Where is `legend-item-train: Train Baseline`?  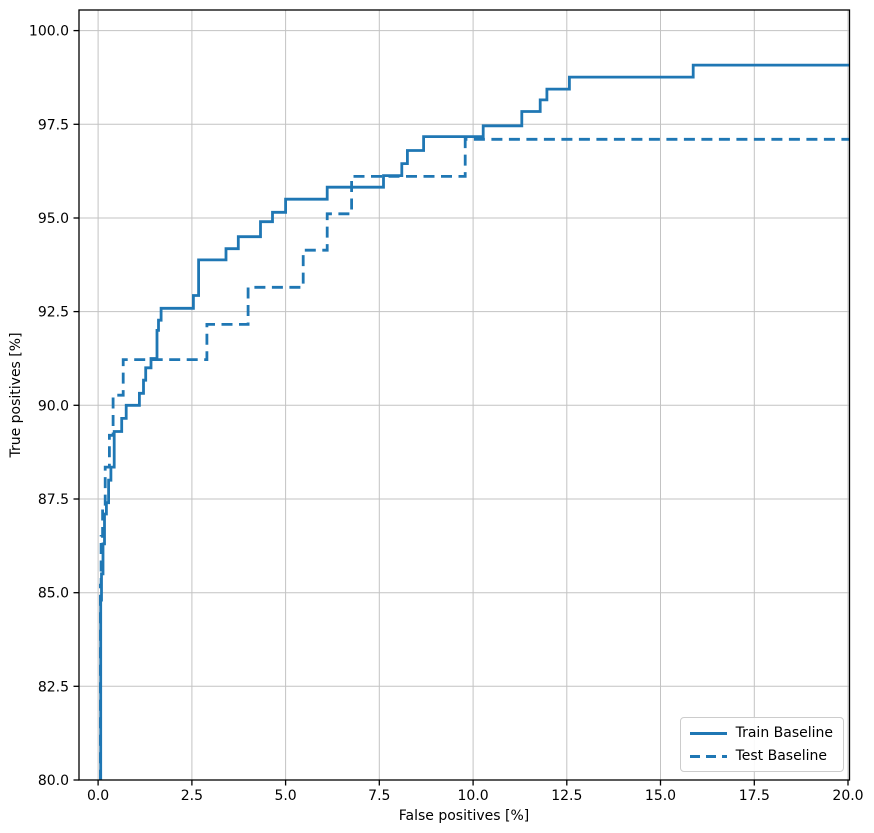 legend-item-train: Train Baseline is located at coordinates (761, 733).